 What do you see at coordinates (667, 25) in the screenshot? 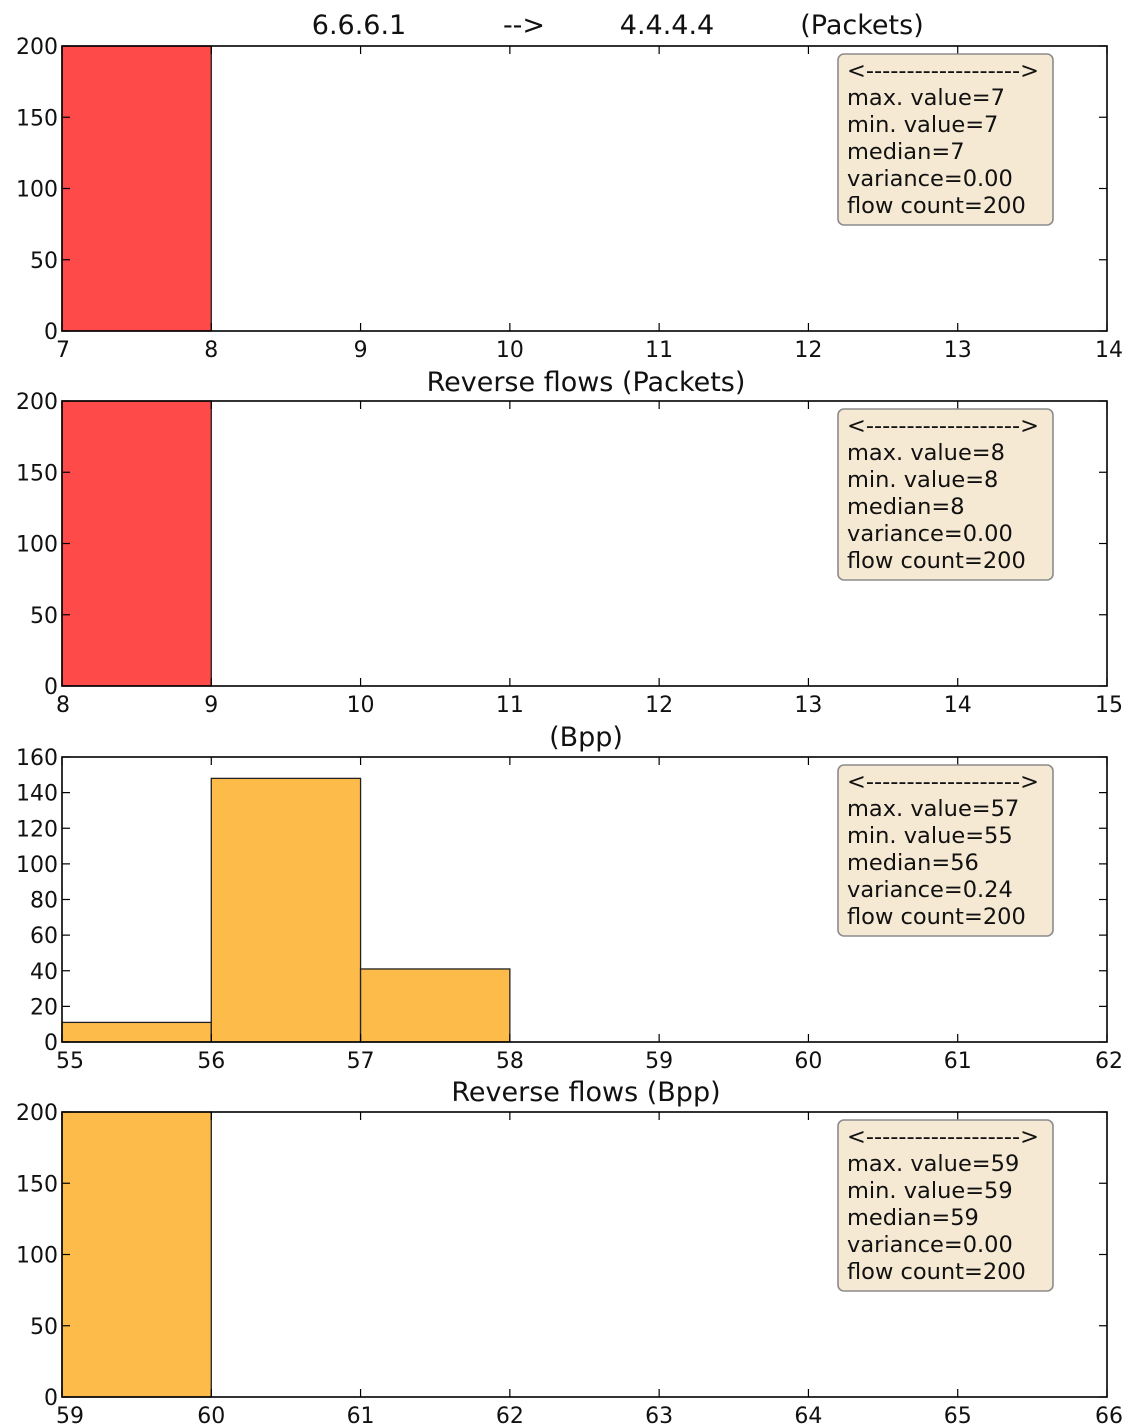
I see `panel-title-part: 4.4.4.4` at bounding box center [667, 25].